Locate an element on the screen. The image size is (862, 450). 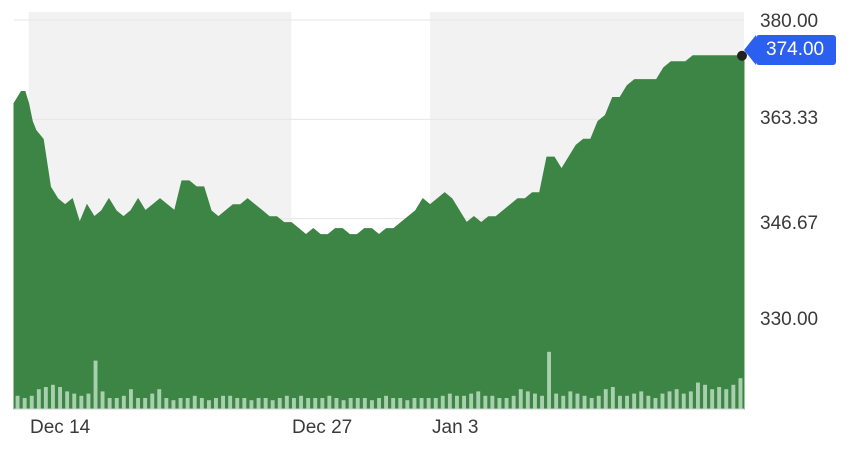
volume-bars is located at coordinates (379, 380).